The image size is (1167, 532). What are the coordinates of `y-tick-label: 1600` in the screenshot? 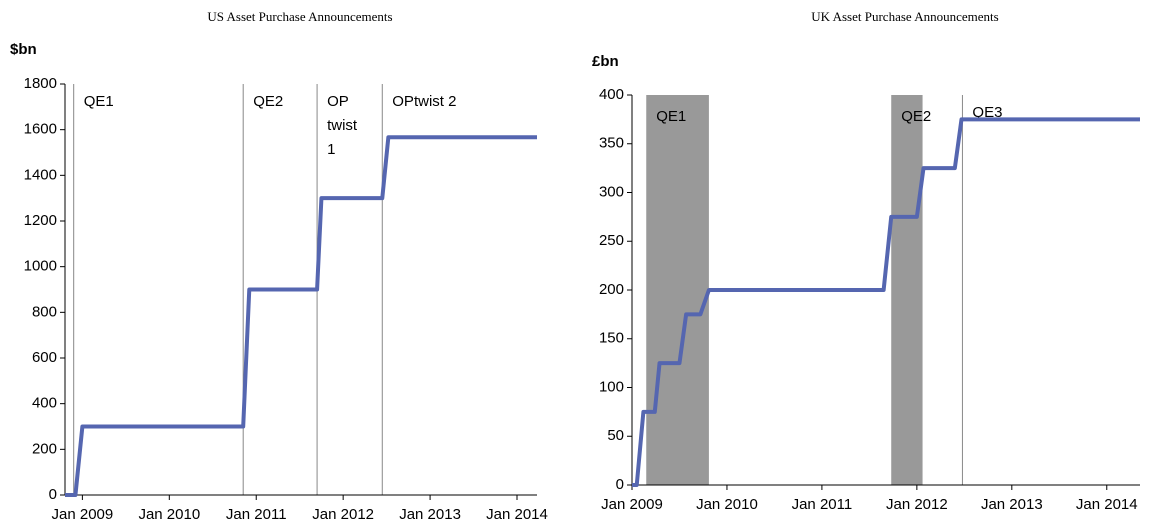 It's located at (40, 129).